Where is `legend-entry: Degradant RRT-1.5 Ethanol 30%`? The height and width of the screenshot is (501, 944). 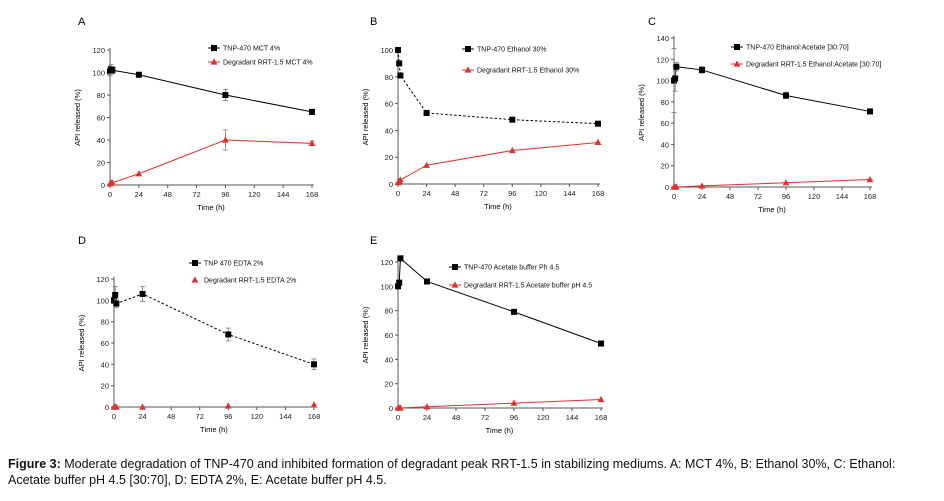
legend-entry: Degradant RRT-1.5 Ethanol 30% is located at coordinates (520, 70).